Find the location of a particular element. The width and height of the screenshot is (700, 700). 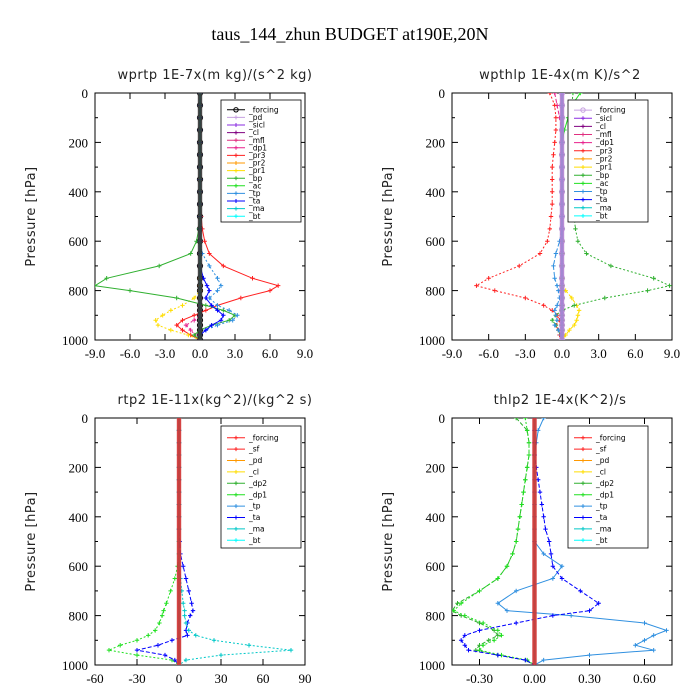

legend-label: _sicl is located at coordinates (603, 118).